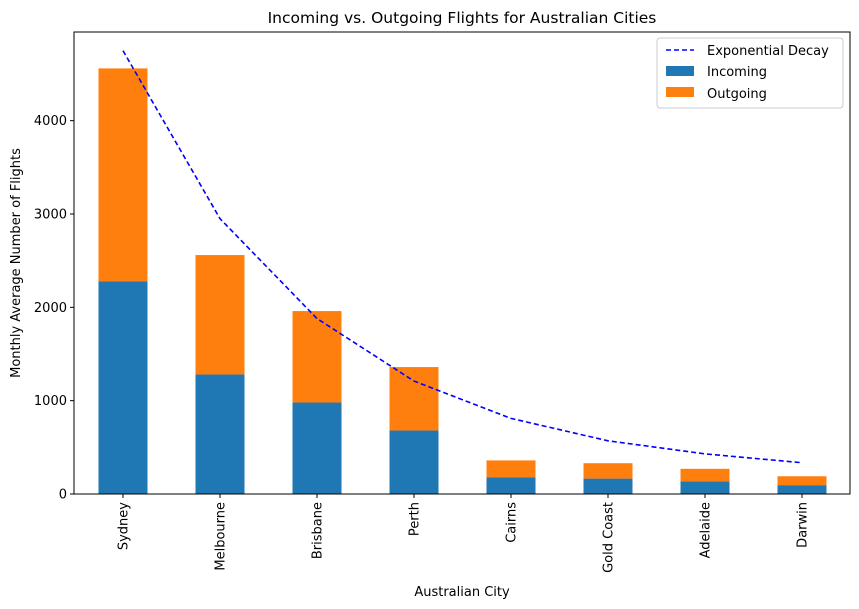 This screenshot has height=609, width=859. Describe the element at coordinates (737, 72) in the screenshot. I see `legend-label-incoming: Incoming` at that location.